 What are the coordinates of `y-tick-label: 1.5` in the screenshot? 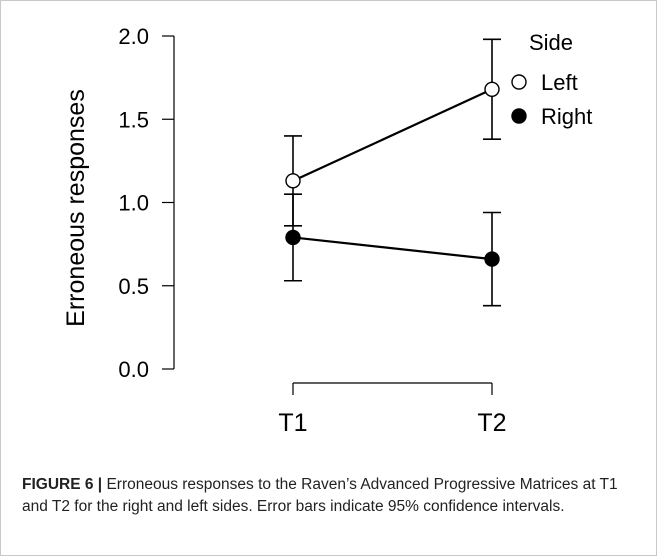 It's located at (133, 119).